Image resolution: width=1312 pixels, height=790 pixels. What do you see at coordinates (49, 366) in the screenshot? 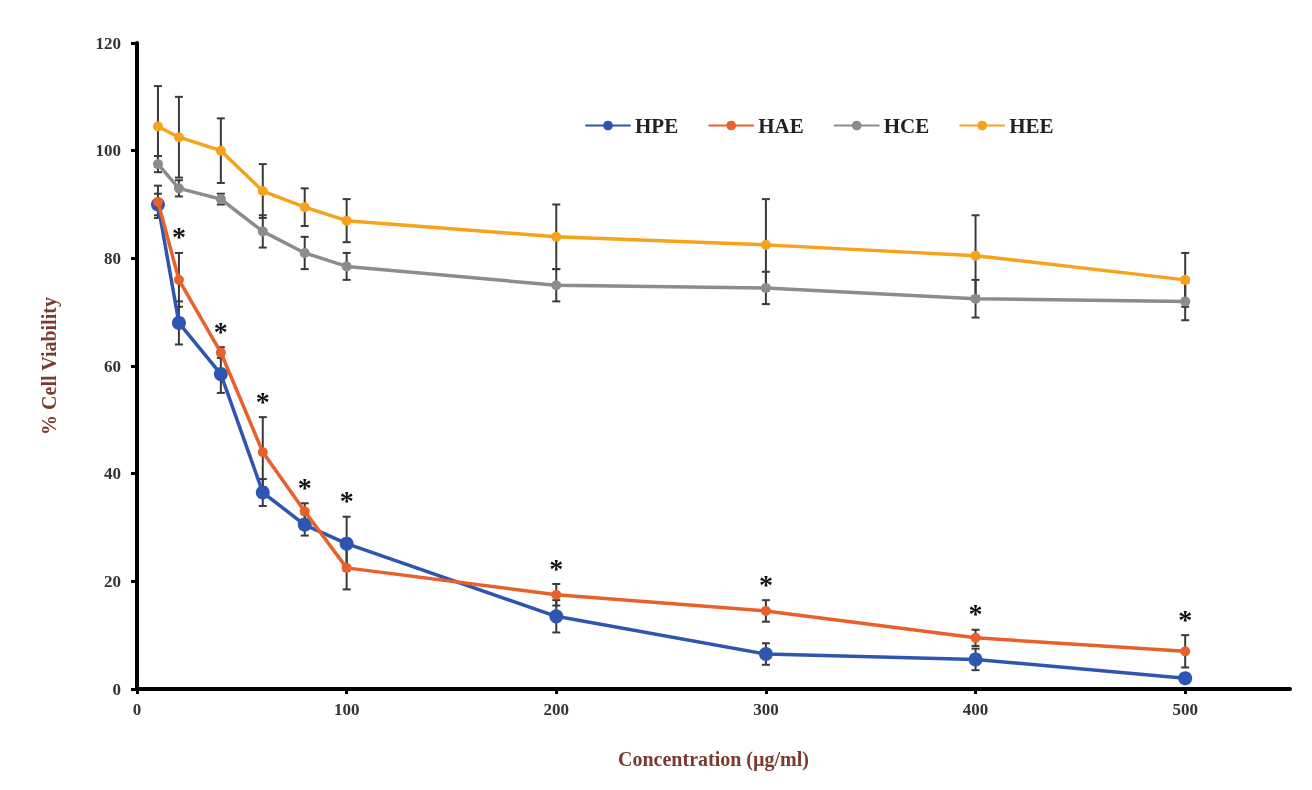
I see `y-axis-title: % Cell Viability` at bounding box center [49, 366].